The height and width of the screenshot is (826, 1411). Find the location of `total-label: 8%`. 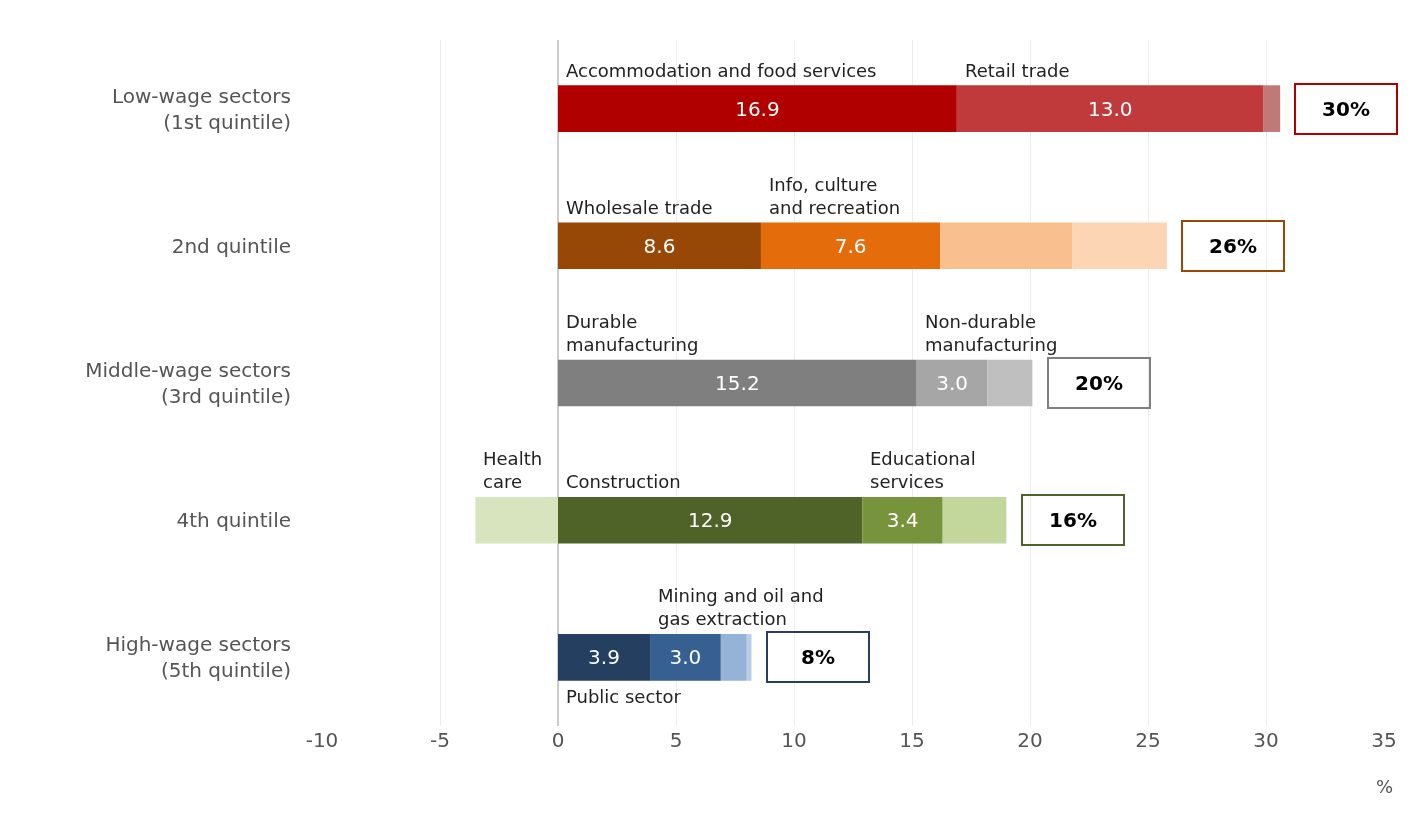

total-label: 8% is located at coordinates (818, 657).